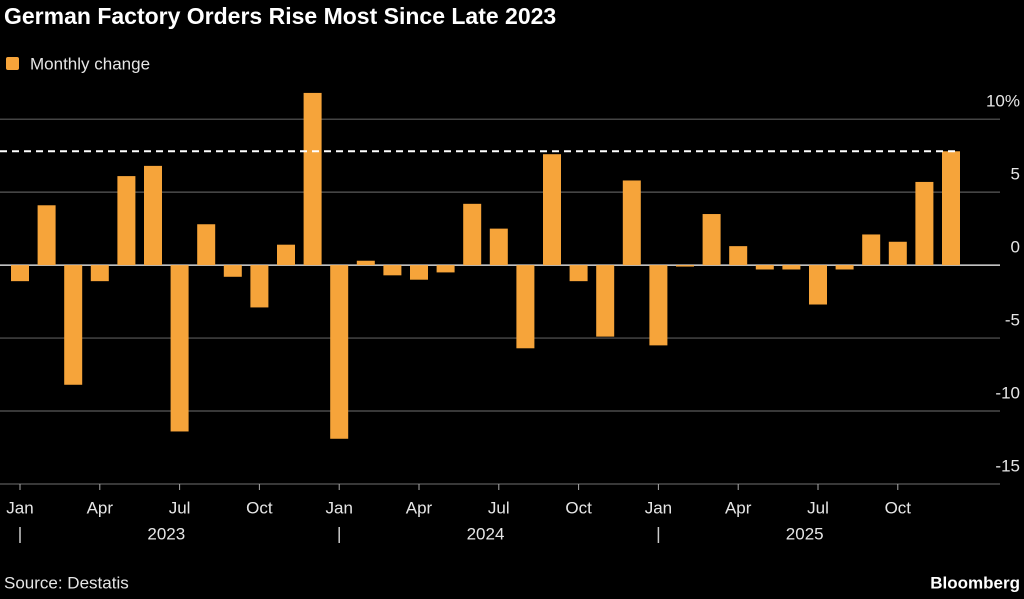 The width and height of the screenshot is (1024, 599). I want to click on y-tick-label: 5, so click(1015, 174).